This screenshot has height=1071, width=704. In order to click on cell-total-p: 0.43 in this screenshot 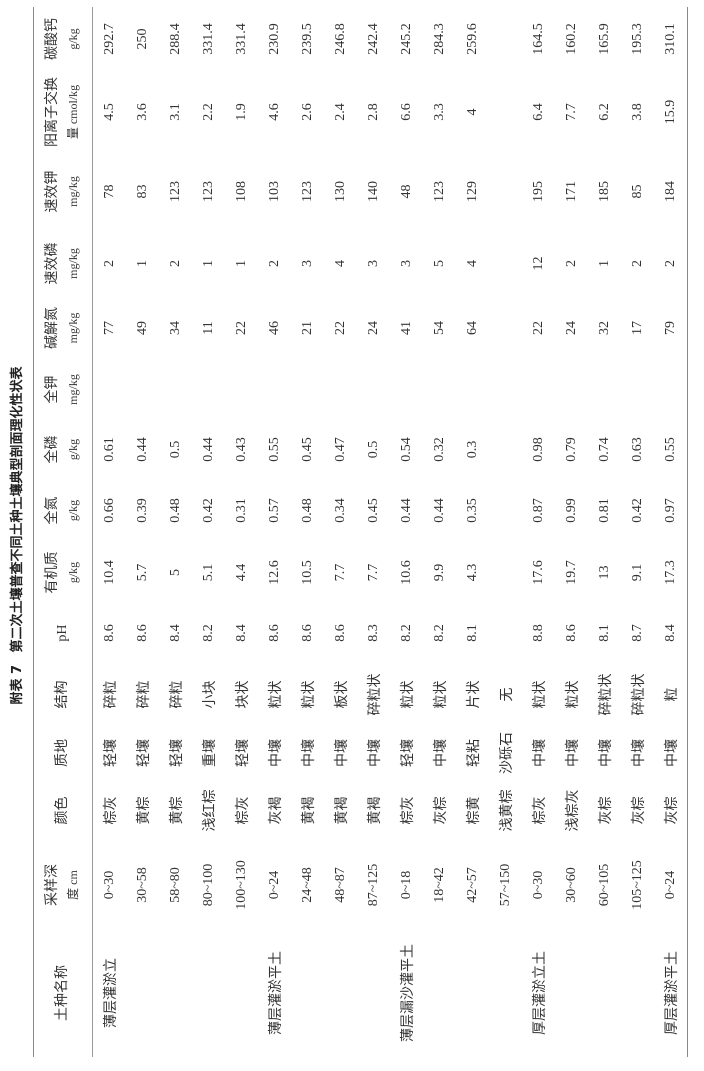, I will do `click(241, 449)`.